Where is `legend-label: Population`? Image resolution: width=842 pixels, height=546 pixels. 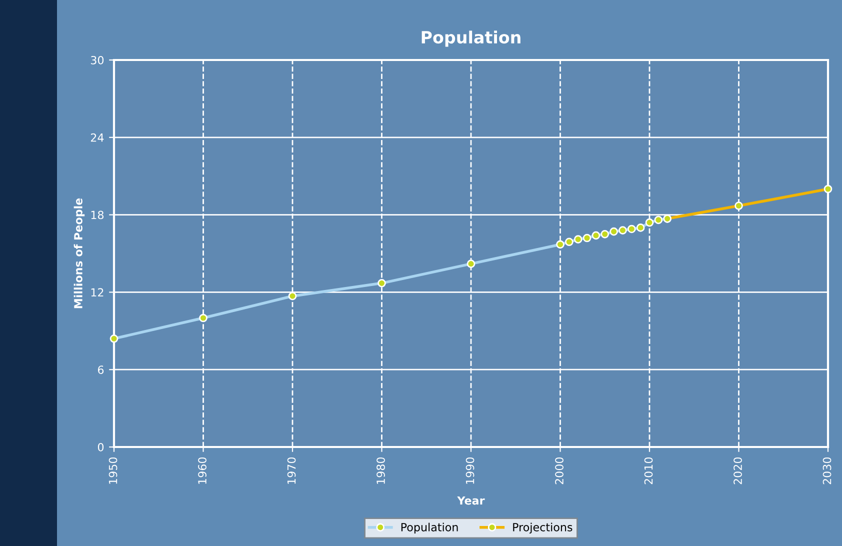 legend-label: Population is located at coordinates (429, 528).